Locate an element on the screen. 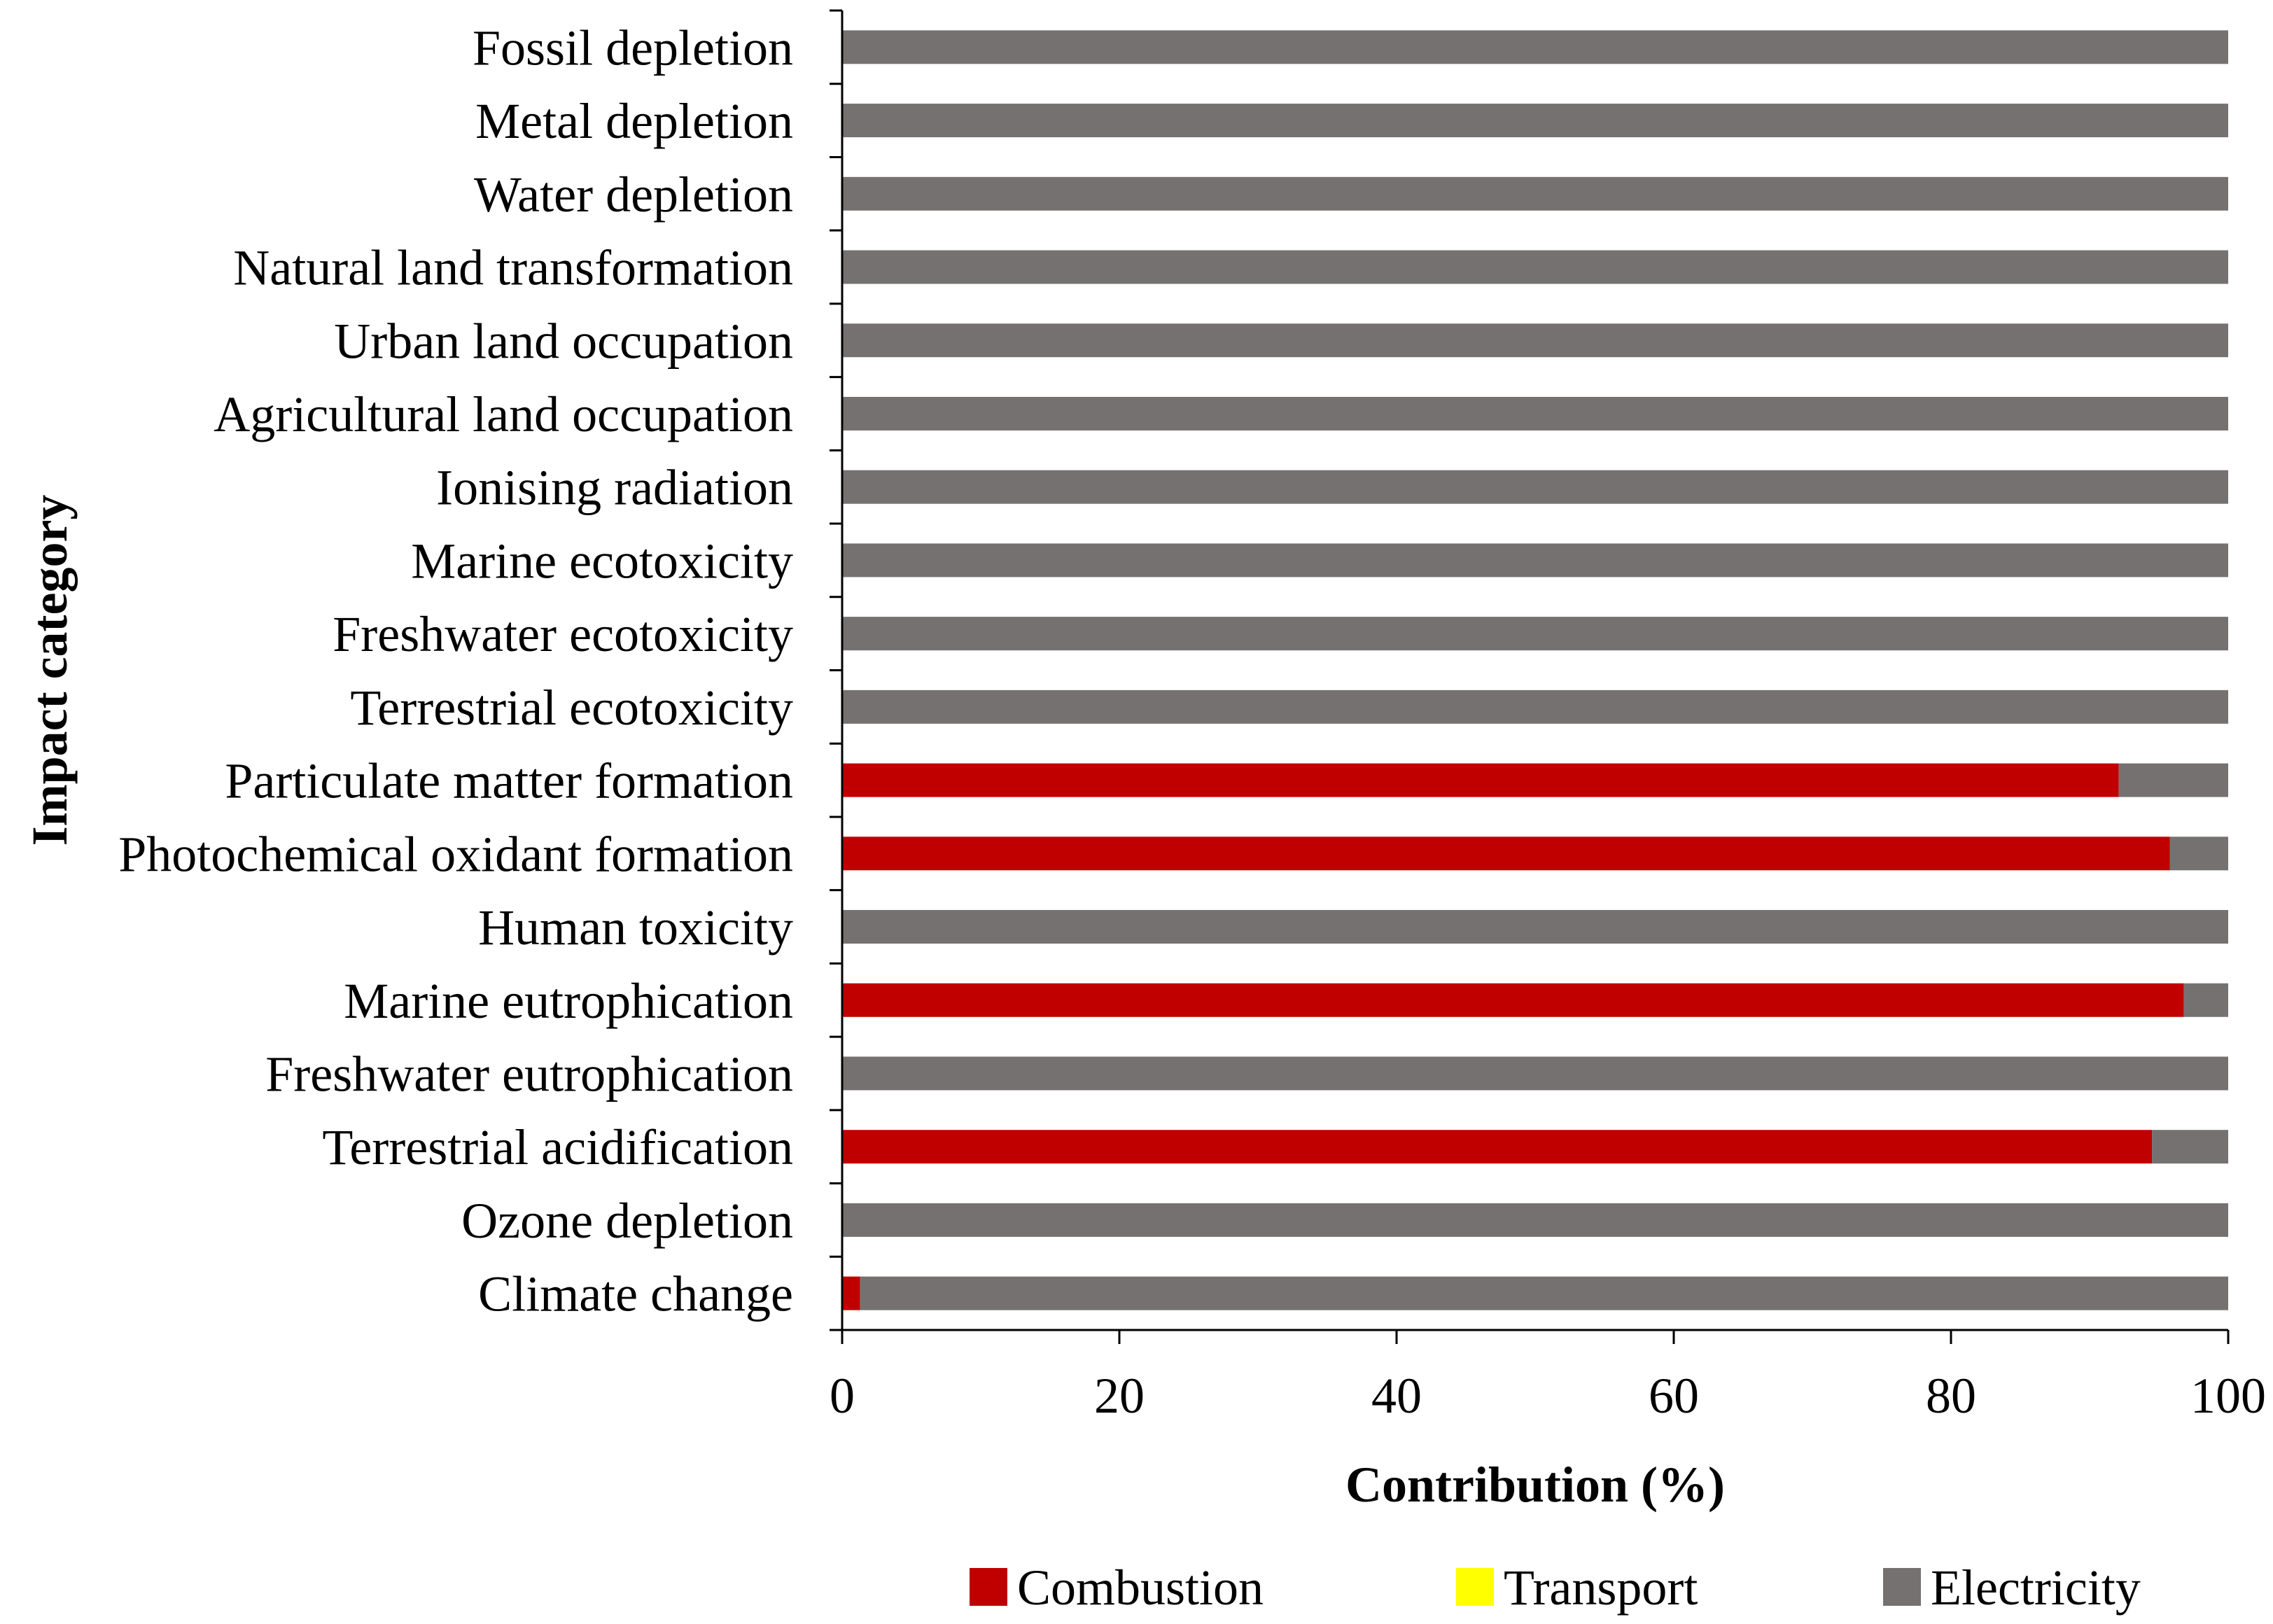 This screenshot has height=1624, width=2273. legend-label-transport: Transport is located at coordinates (1601, 1588).